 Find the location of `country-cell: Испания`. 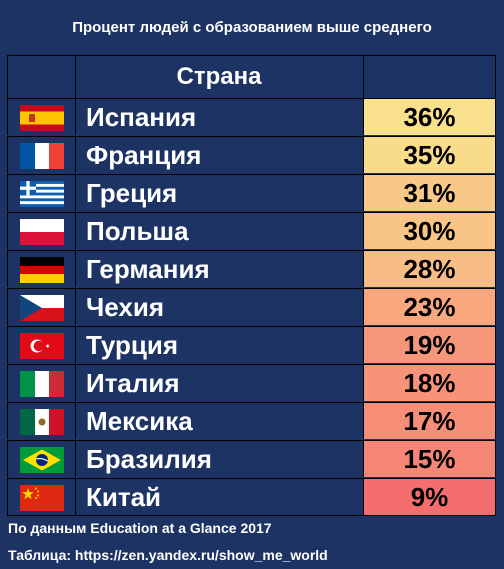

country-cell: Испания is located at coordinates (219, 116).